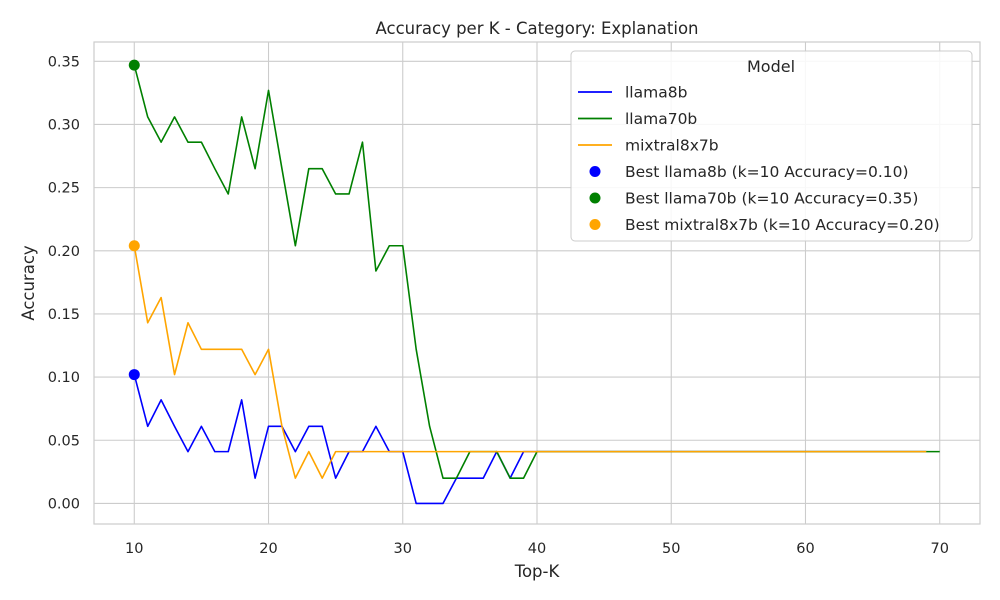  Describe the element at coordinates (782, 225) in the screenshot. I see `legend-label: Best mixtral8x7b (k=10 Accuracy=0.20)` at that location.